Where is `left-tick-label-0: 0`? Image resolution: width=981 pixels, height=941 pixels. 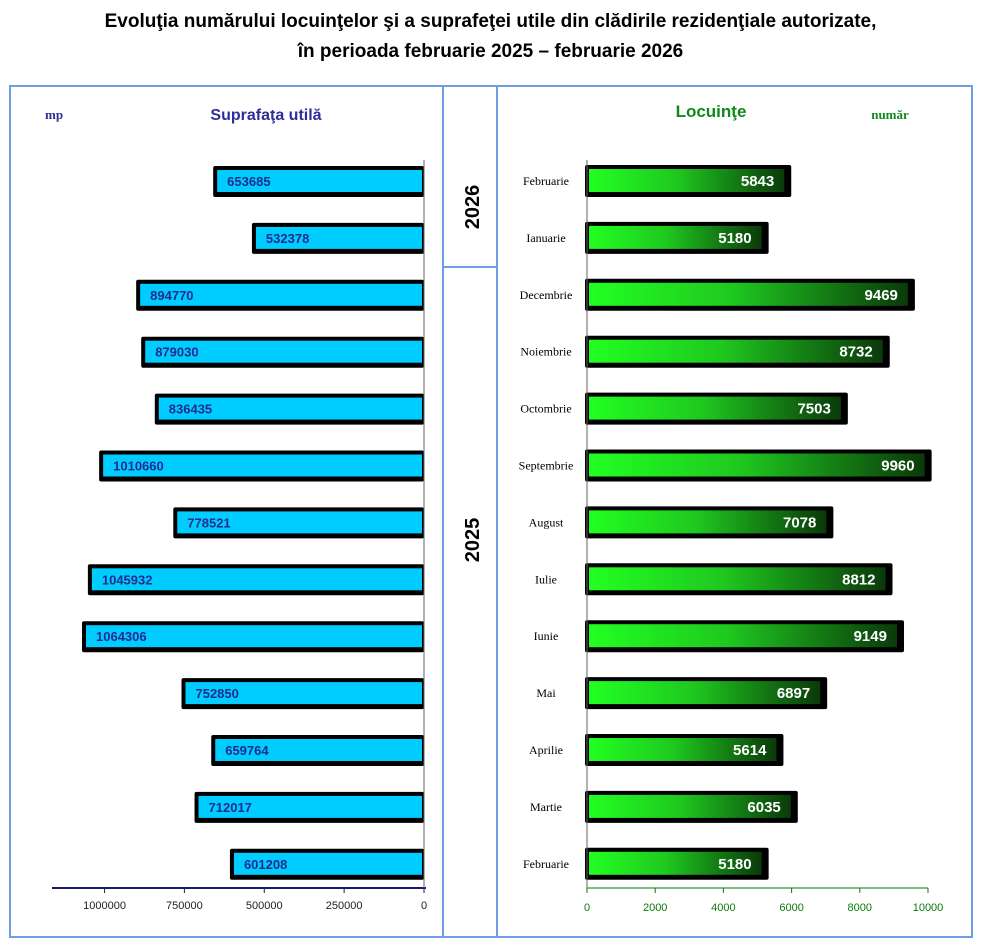 left-tick-label-0: 0 is located at coordinates (424, 906).